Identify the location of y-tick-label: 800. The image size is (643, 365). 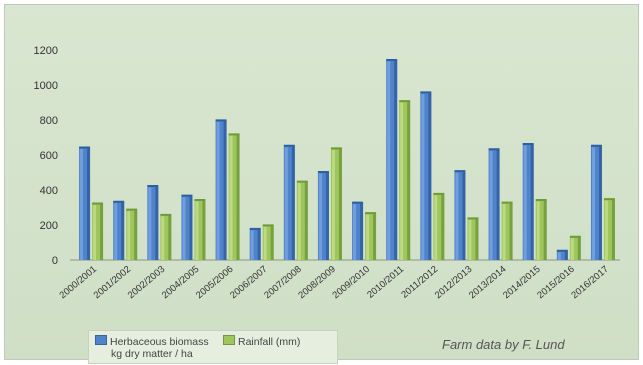
(49, 121).